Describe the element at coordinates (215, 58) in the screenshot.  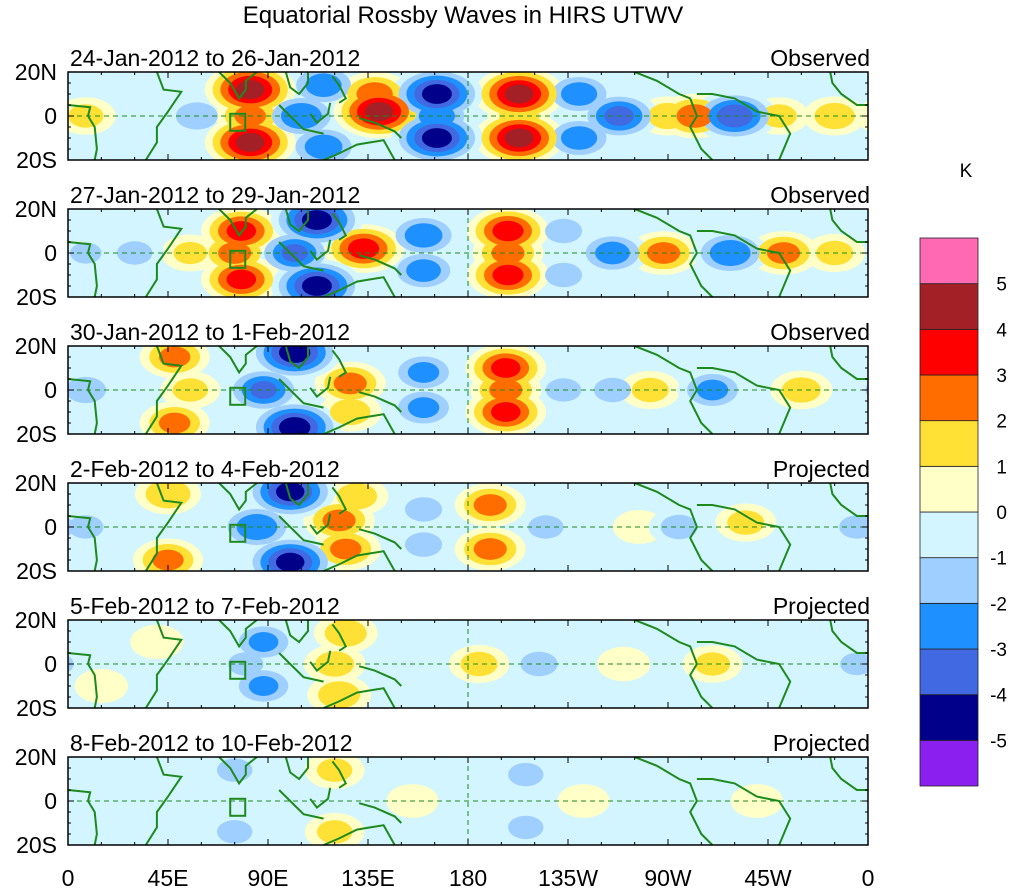
I see `panel-date-range: 24-Jan-2012 to 26-Jan-2012` at that location.